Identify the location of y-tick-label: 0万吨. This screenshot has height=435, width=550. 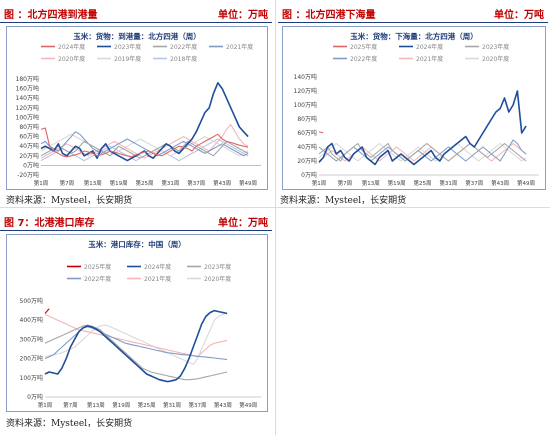
(31, 165).